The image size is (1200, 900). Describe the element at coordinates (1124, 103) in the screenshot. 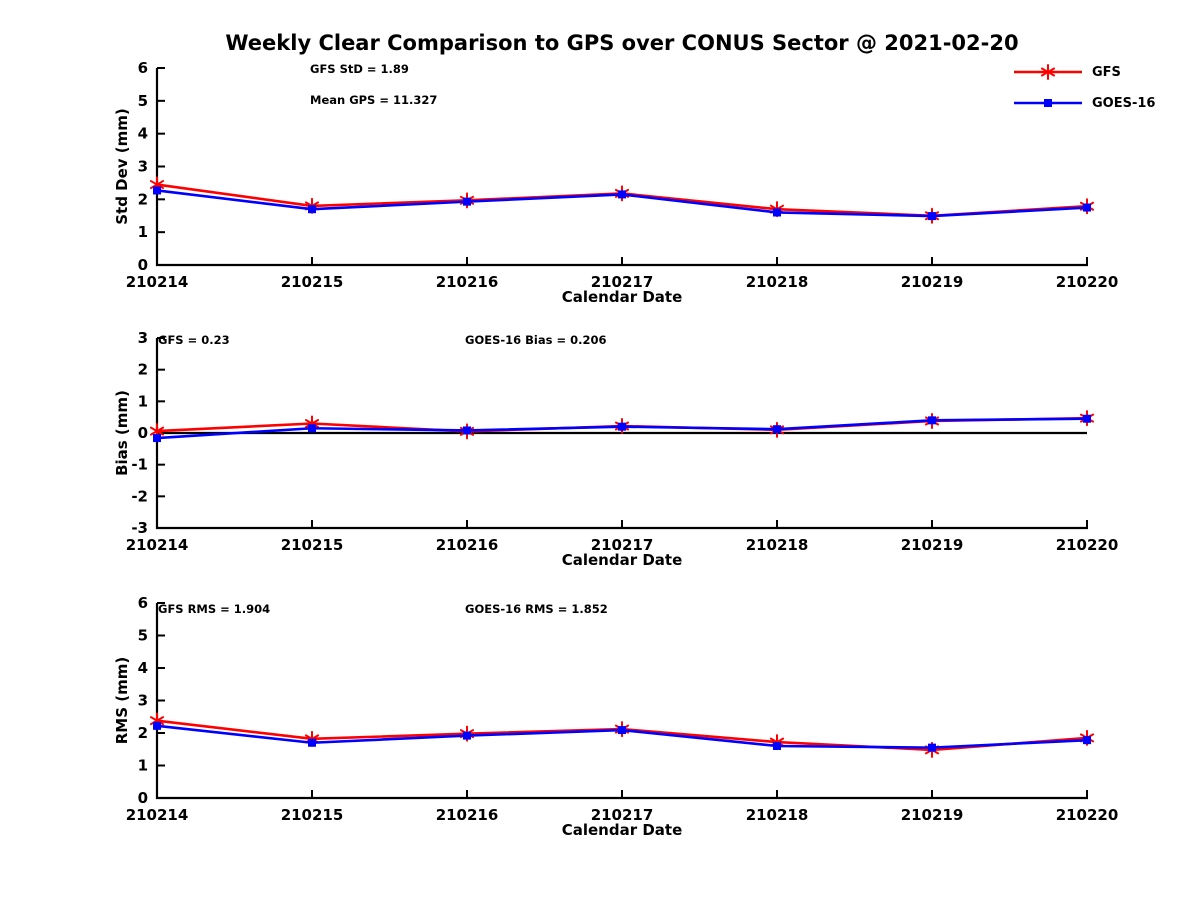

I see `legend-label-goes16: GOES-16` at that location.